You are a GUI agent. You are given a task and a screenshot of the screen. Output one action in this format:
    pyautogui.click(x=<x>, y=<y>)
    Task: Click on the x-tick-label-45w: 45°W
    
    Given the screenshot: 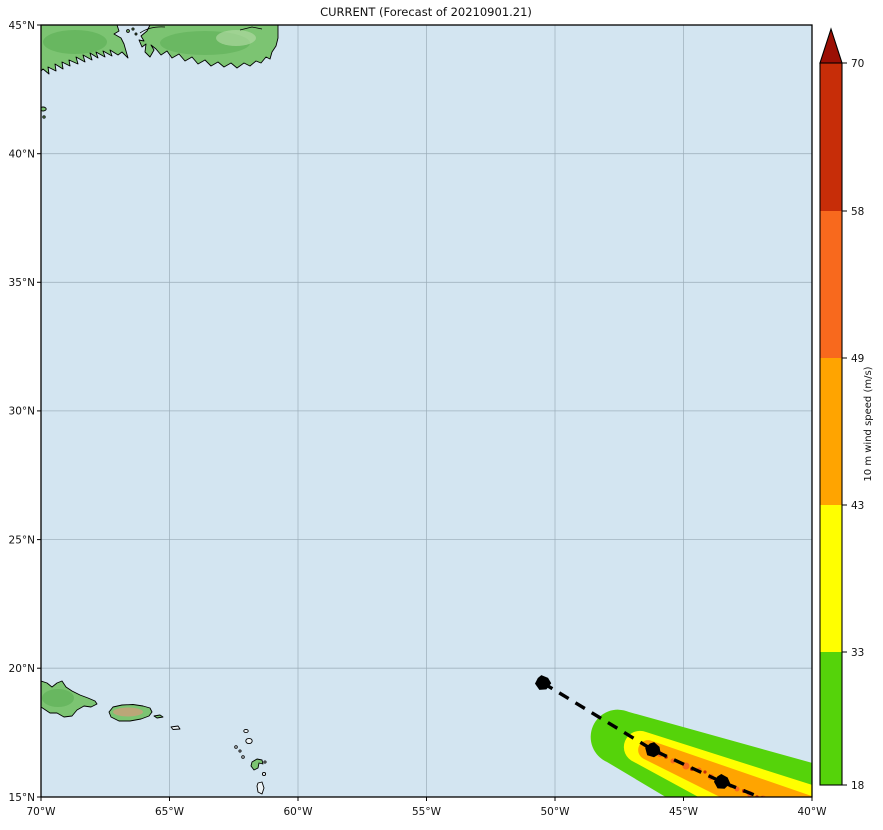 What is the action you would take?
    pyautogui.click(x=684, y=812)
    